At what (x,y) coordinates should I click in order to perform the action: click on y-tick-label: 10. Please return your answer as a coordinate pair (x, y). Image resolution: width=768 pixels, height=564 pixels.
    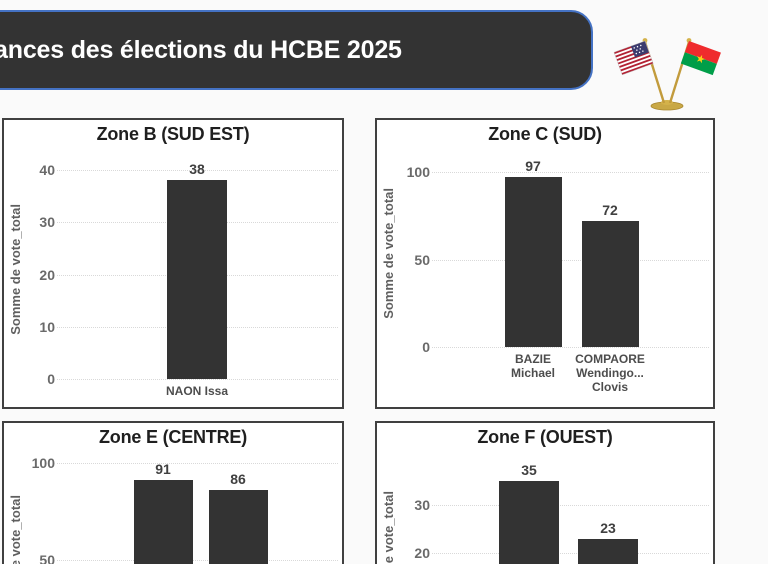
    Looking at the image, I should click on (47, 326).